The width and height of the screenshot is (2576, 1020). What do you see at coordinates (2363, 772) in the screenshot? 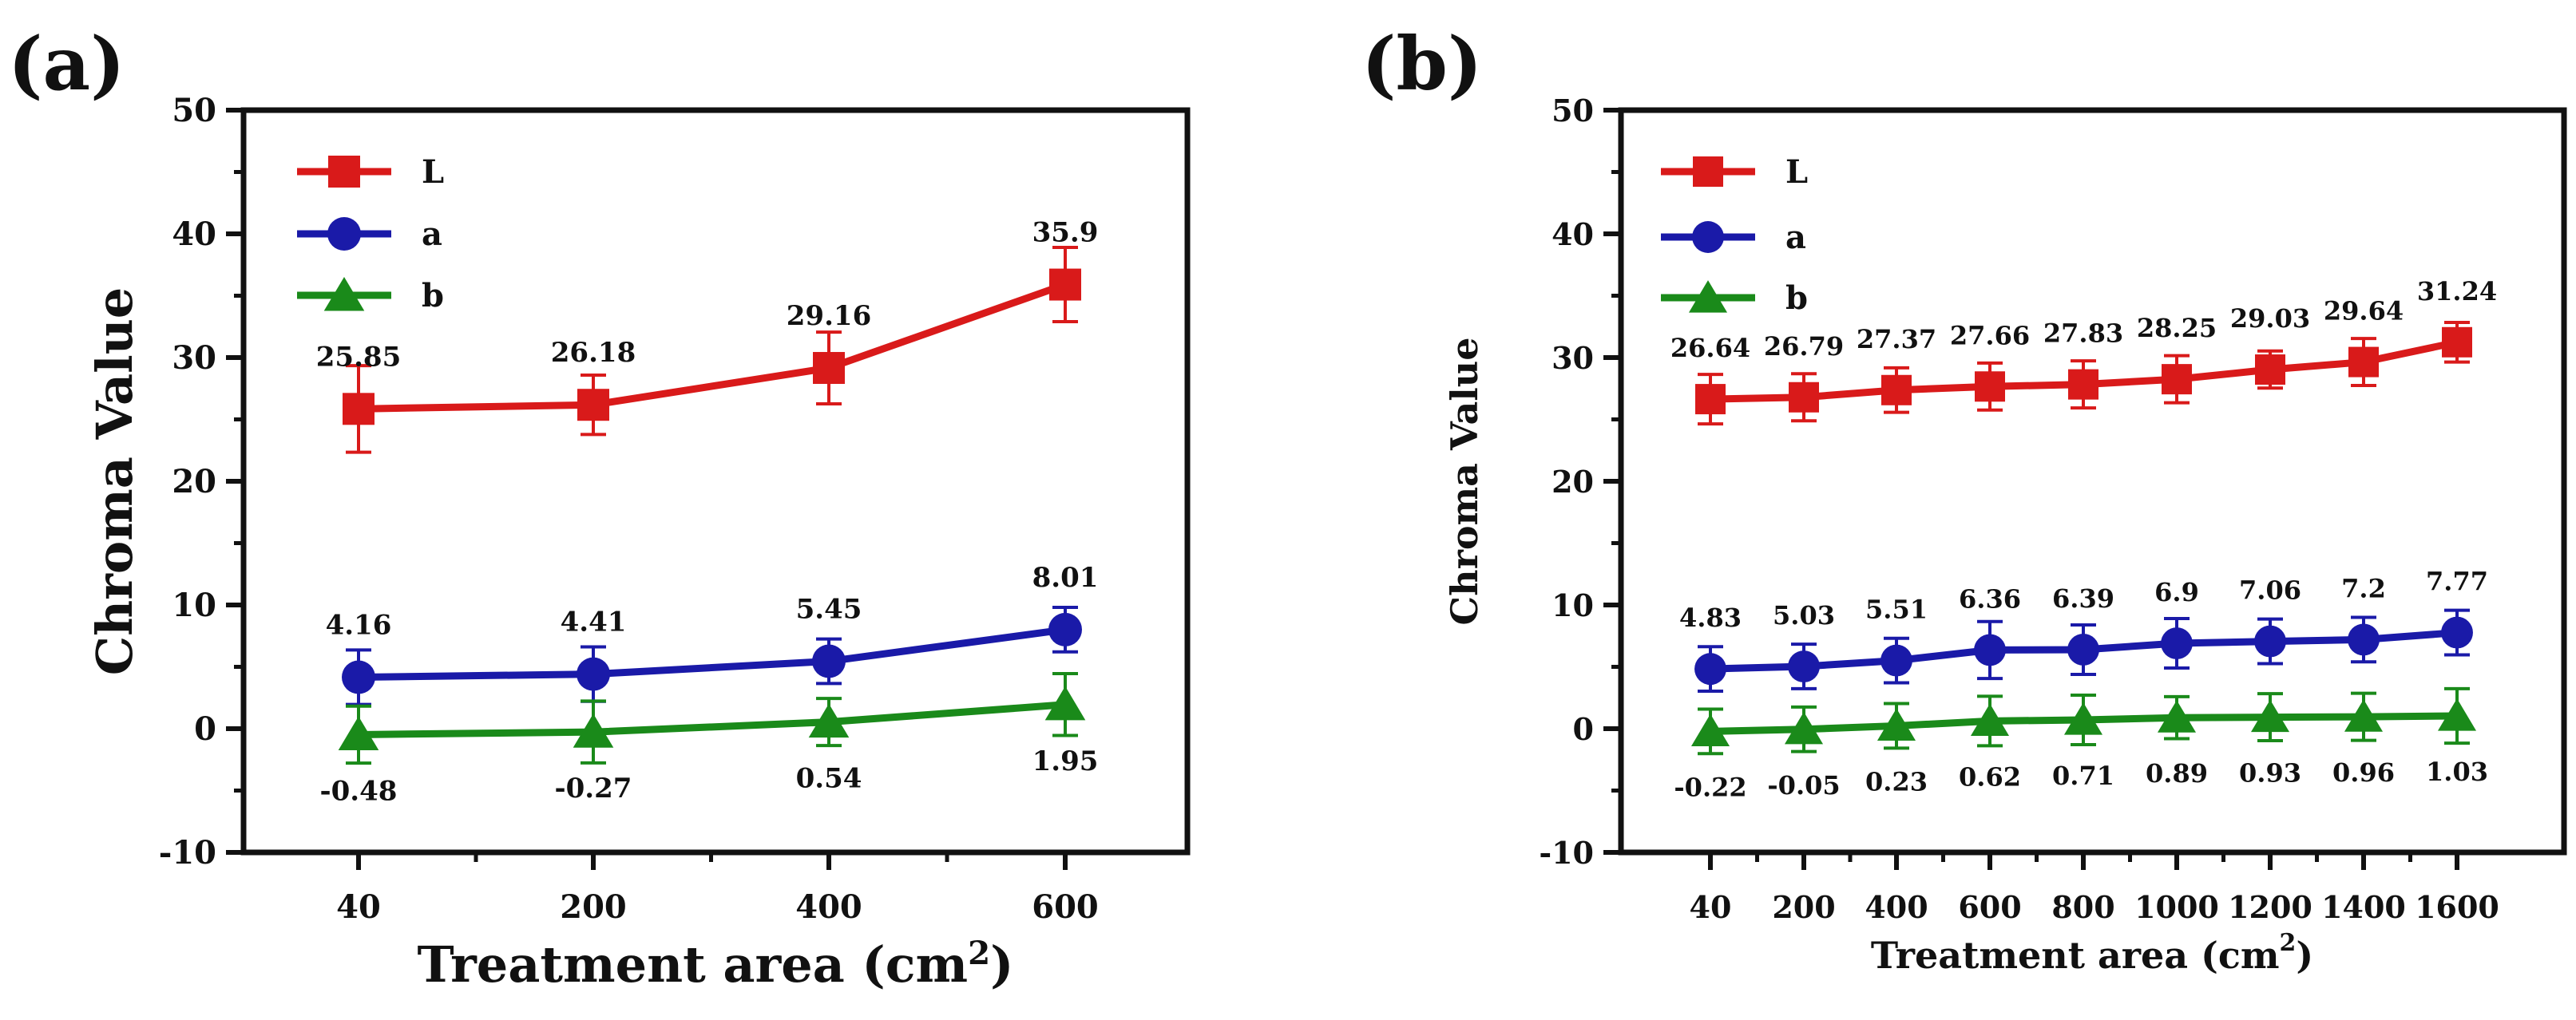
I see `data-label: 0.96` at bounding box center [2363, 772].